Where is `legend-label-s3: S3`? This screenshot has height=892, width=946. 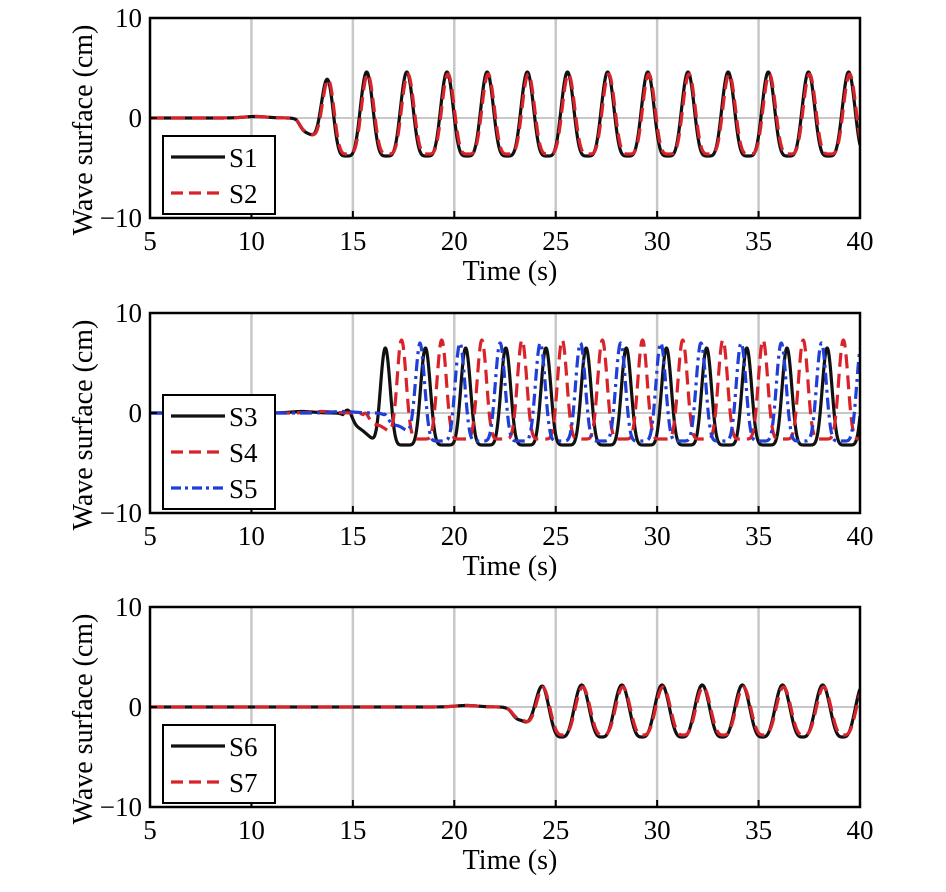 legend-label-s3: S3 is located at coordinates (243, 417).